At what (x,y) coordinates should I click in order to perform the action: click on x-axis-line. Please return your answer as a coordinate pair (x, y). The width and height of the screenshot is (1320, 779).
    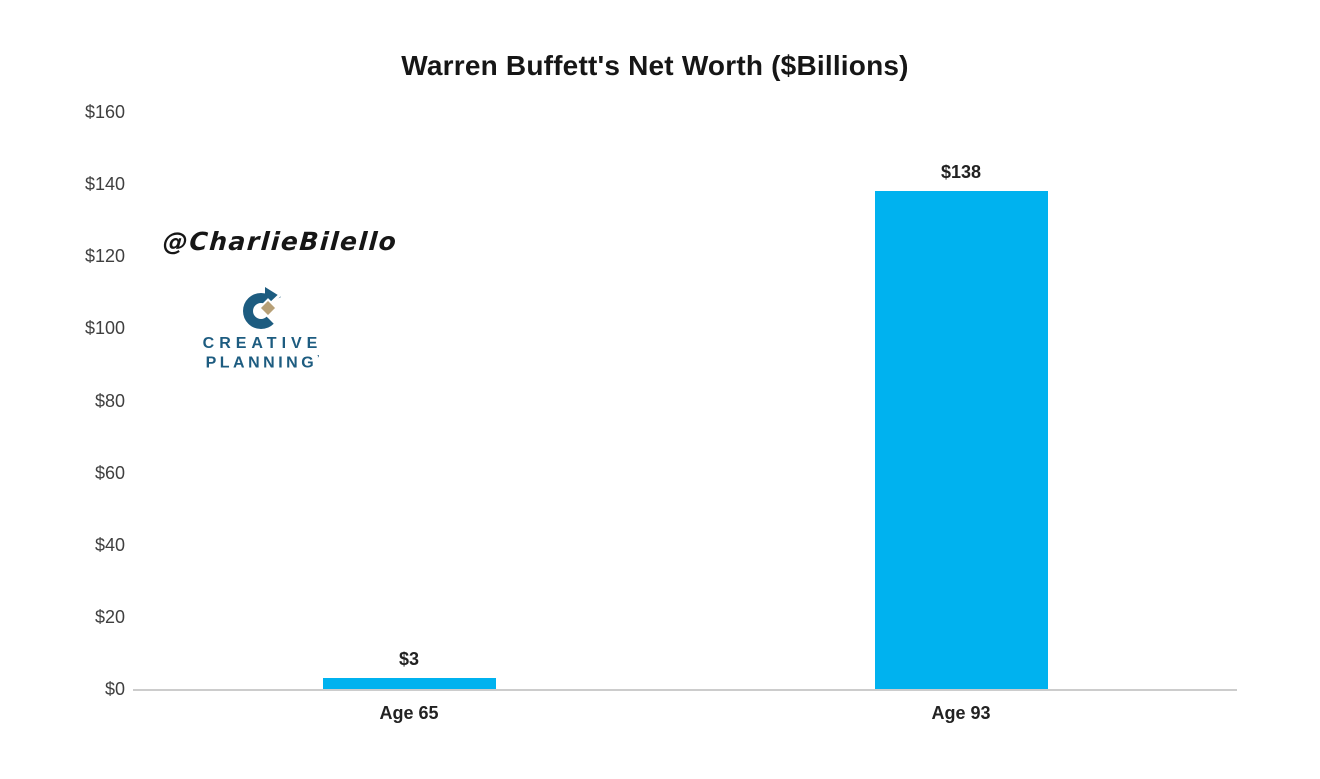
    Looking at the image, I should click on (685, 690).